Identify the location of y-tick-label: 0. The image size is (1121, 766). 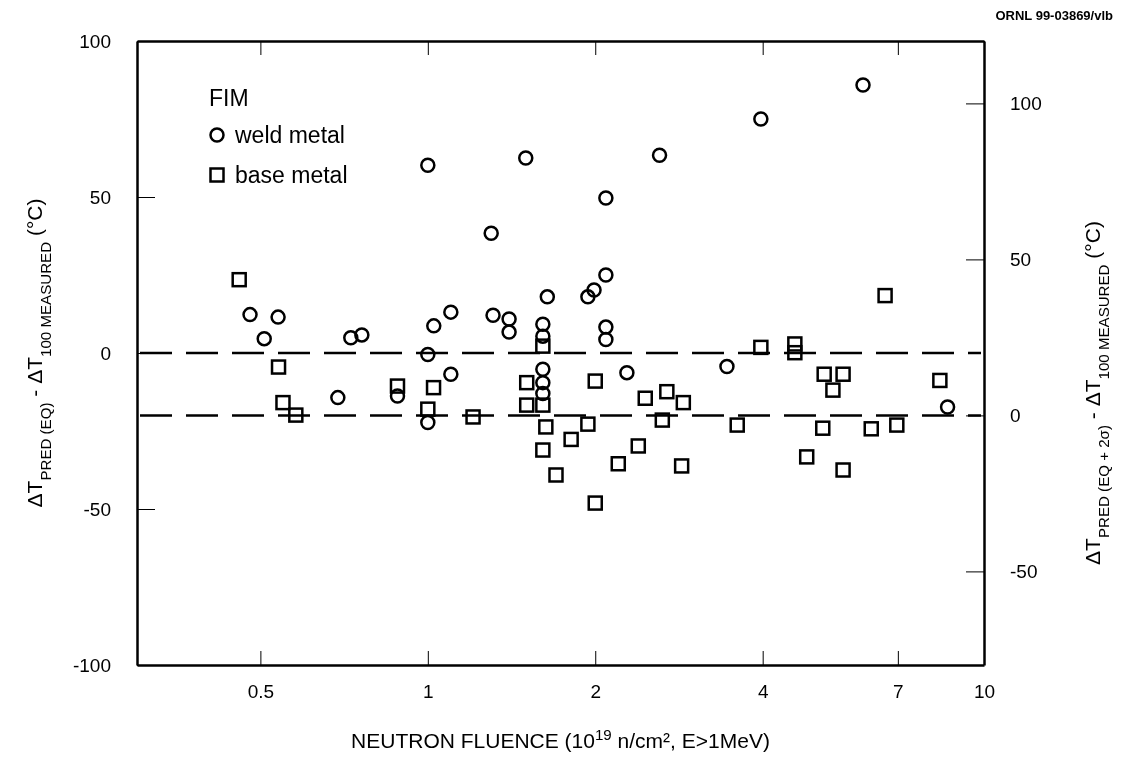
(105, 353).